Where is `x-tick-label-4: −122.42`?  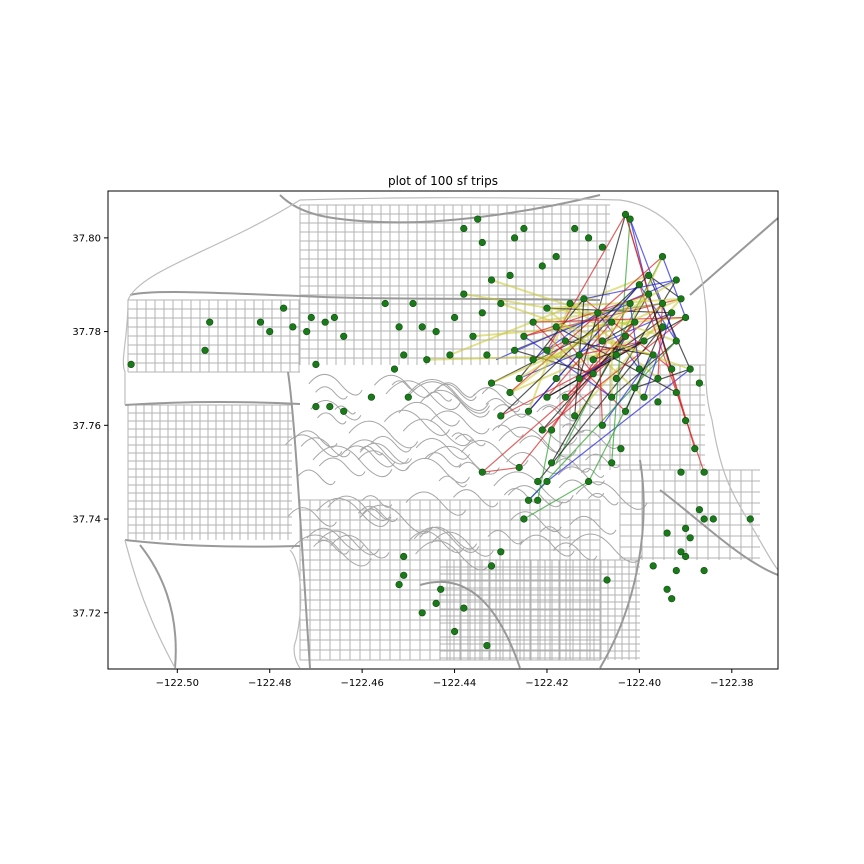
x-tick-label-4: −122.42 is located at coordinates (546, 683).